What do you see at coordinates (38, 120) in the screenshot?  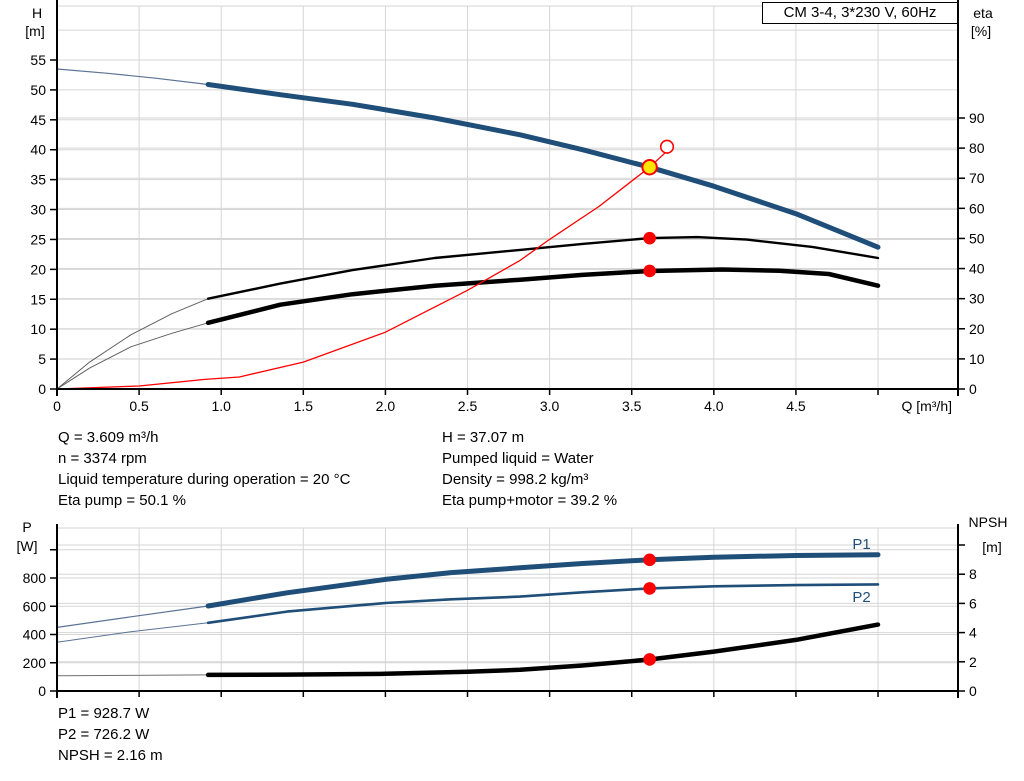 I see `y-left-tick-label: 45` at bounding box center [38, 120].